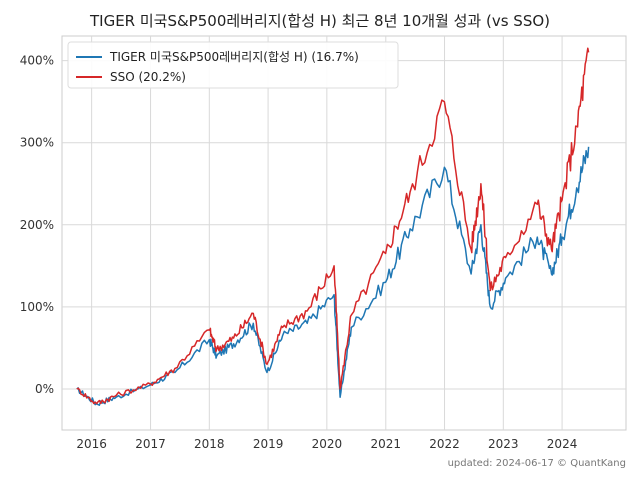  Describe the element at coordinates (37, 143) in the screenshot. I see `y-tick-label: 300%` at that location.